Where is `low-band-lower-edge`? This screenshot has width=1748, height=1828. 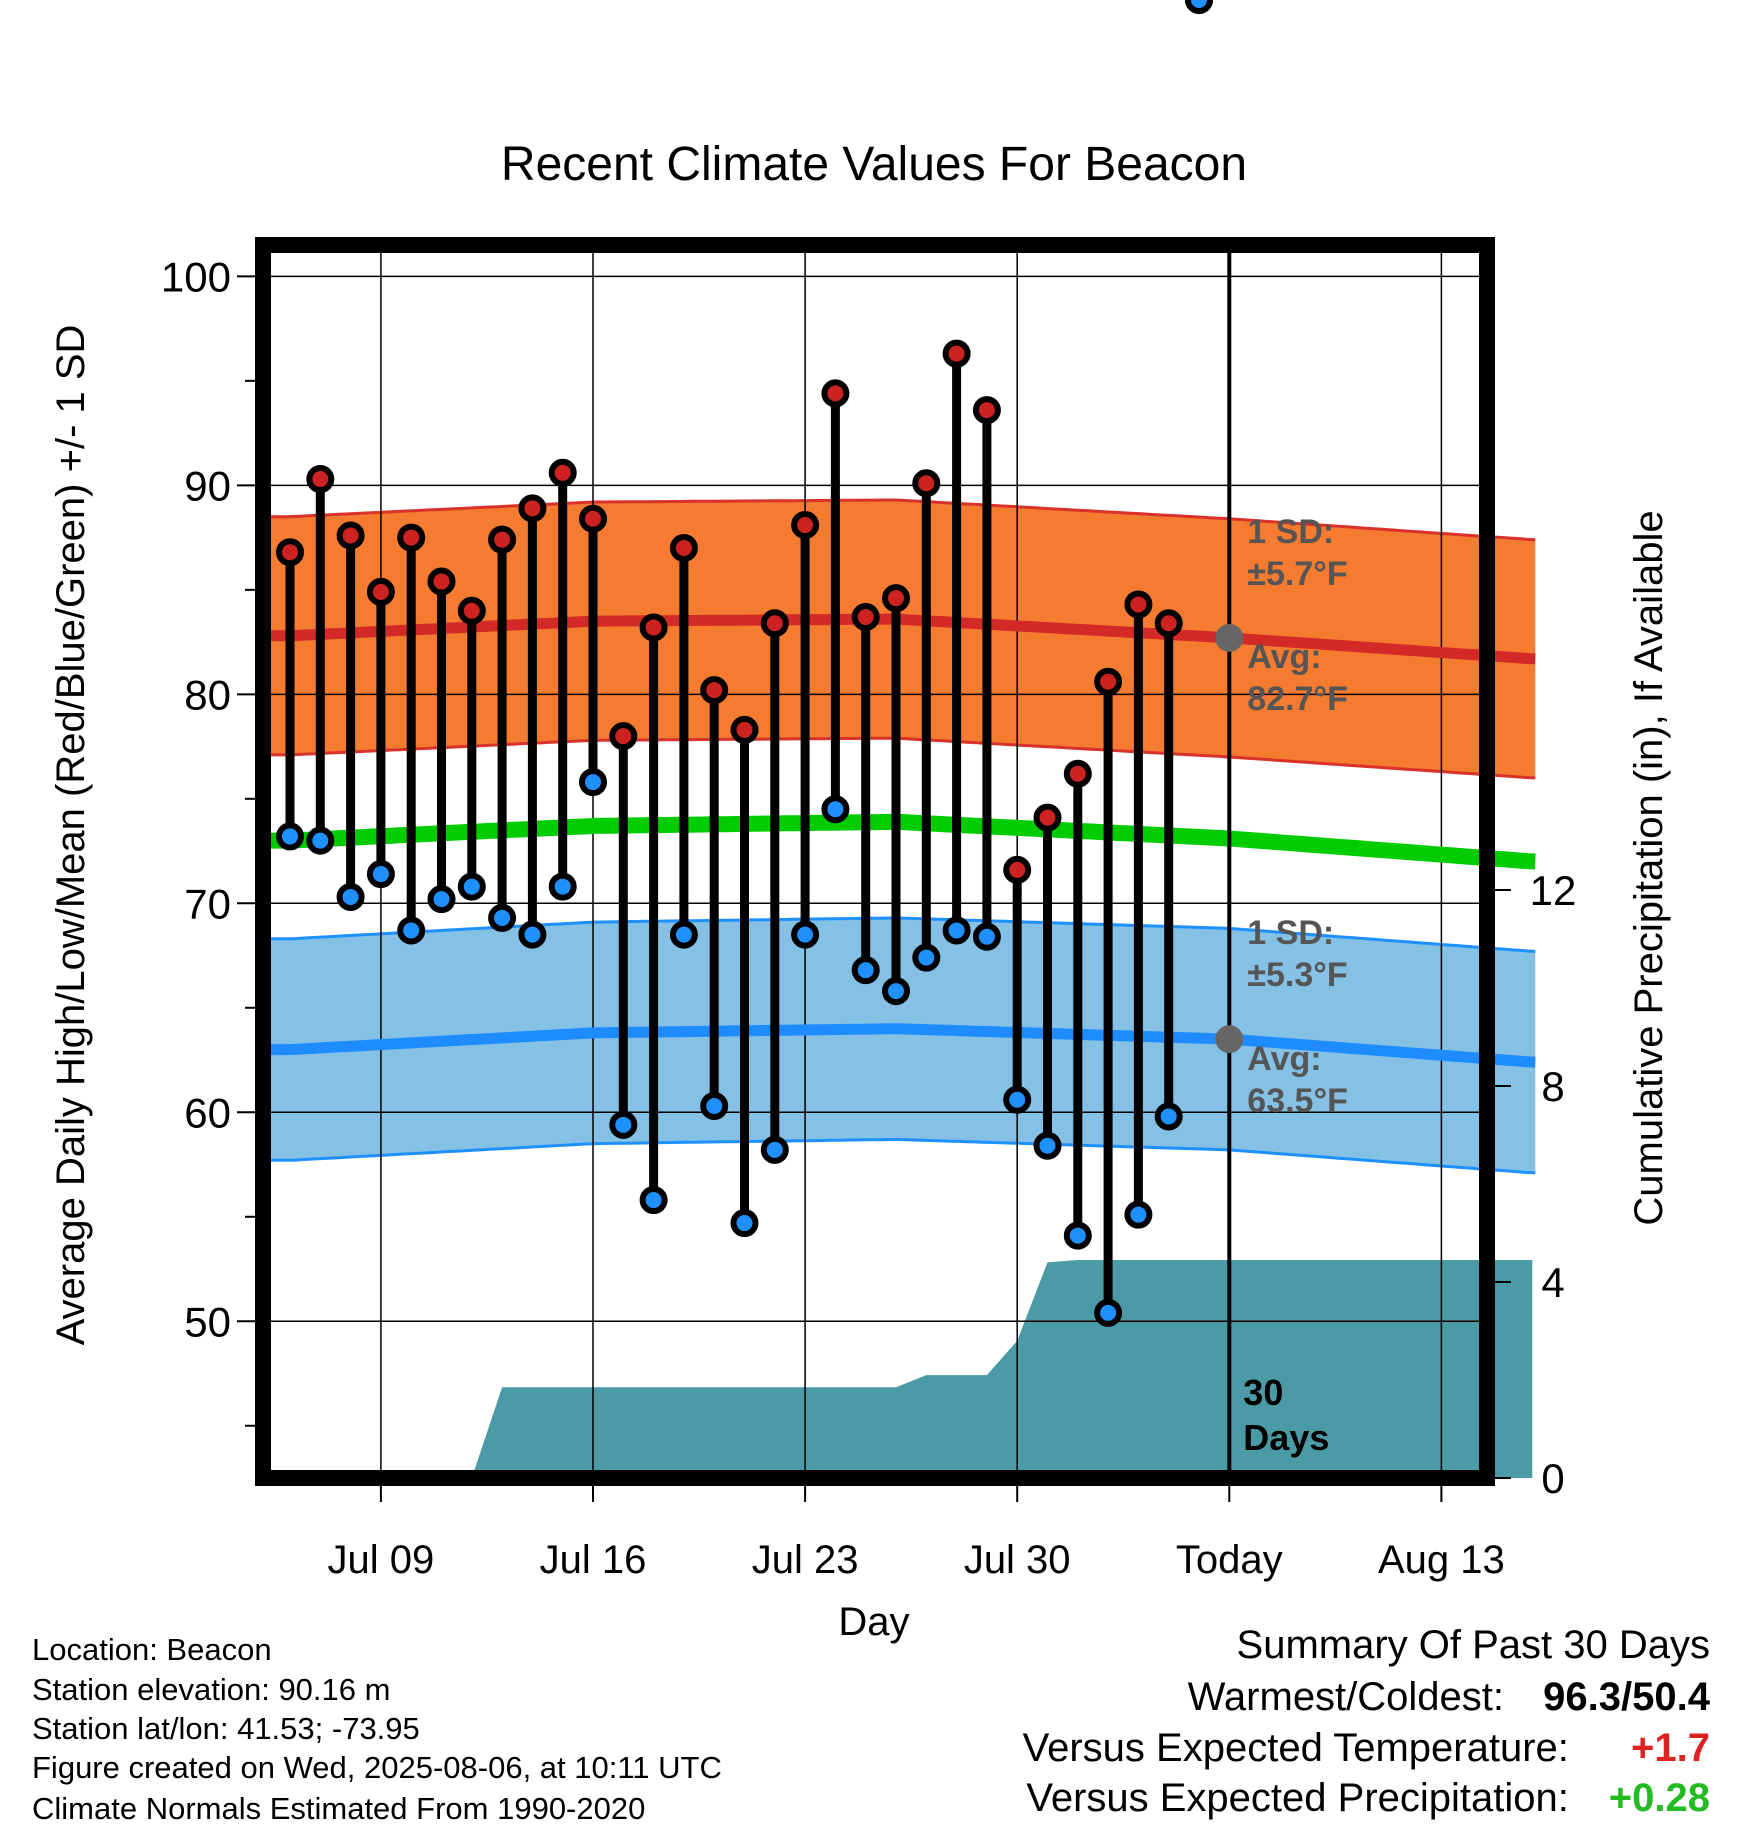 low-band-lower-edge is located at coordinates (899, 1156).